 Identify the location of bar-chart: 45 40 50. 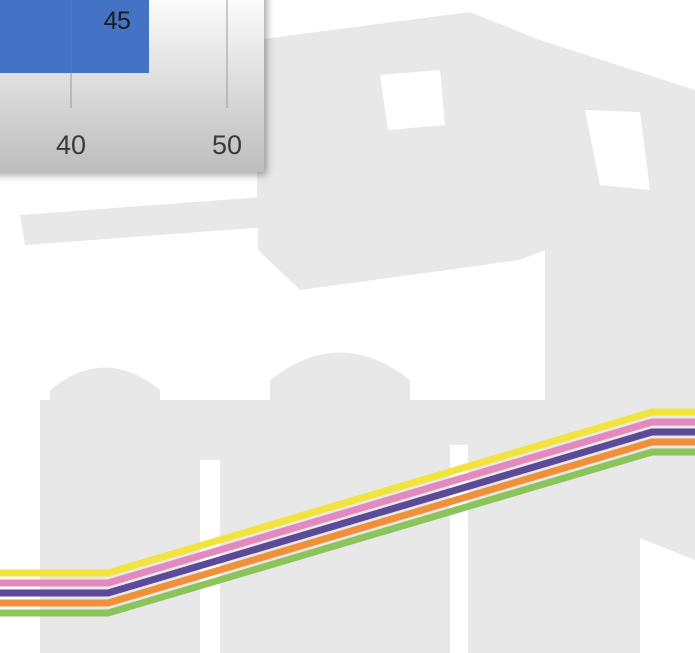
(132, 86).